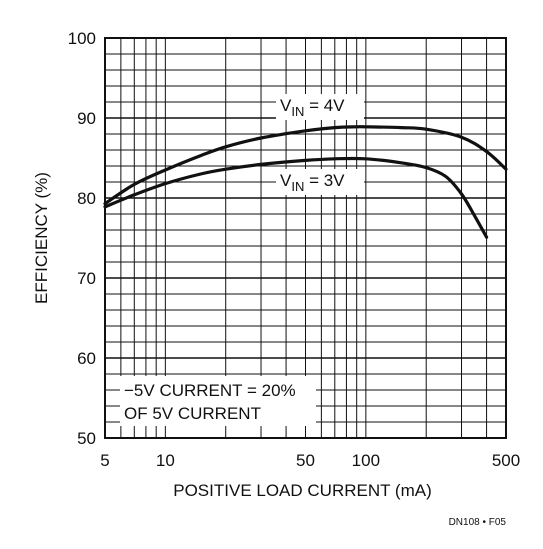 The height and width of the screenshot is (549, 543). What do you see at coordinates (366, 460) in the screenshot?
I see `x-tick-label: 100` at bounding box center [366, 460].